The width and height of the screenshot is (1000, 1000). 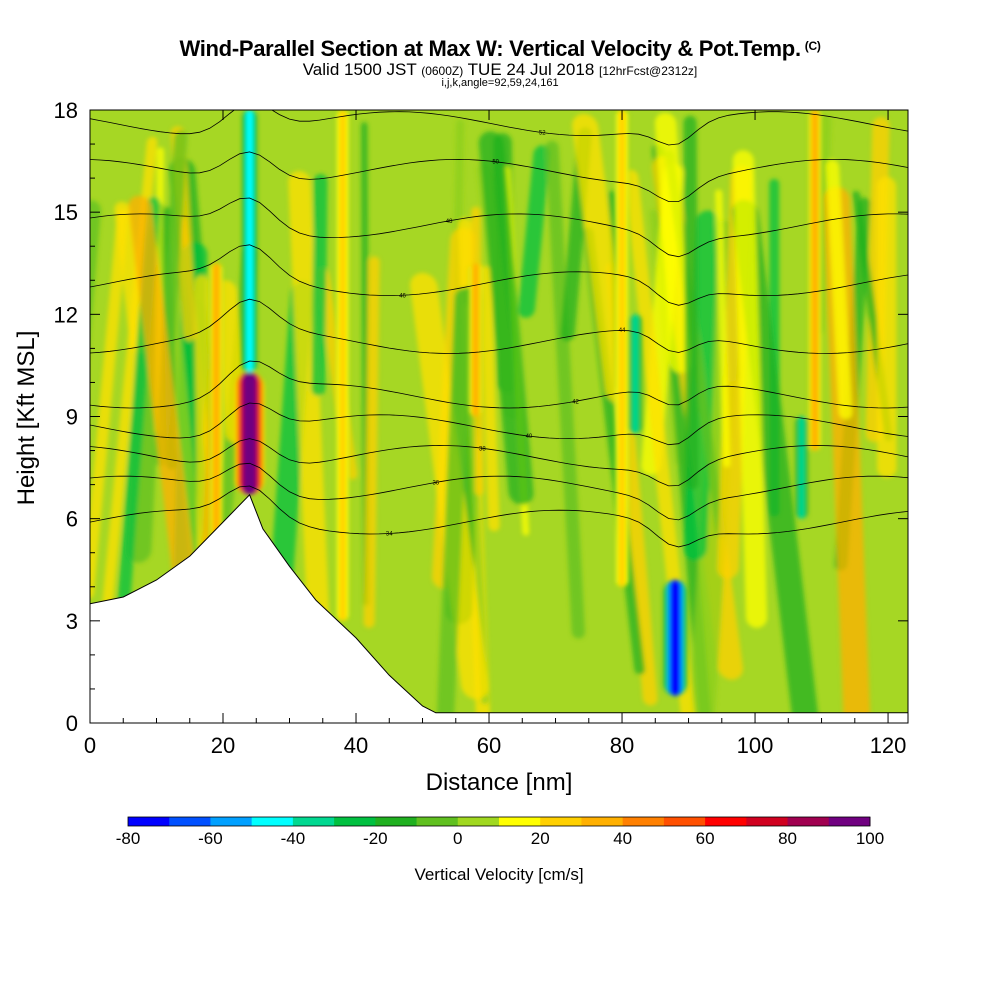 I want to click on theta-label-50: 50, so click(x=495, y=163).